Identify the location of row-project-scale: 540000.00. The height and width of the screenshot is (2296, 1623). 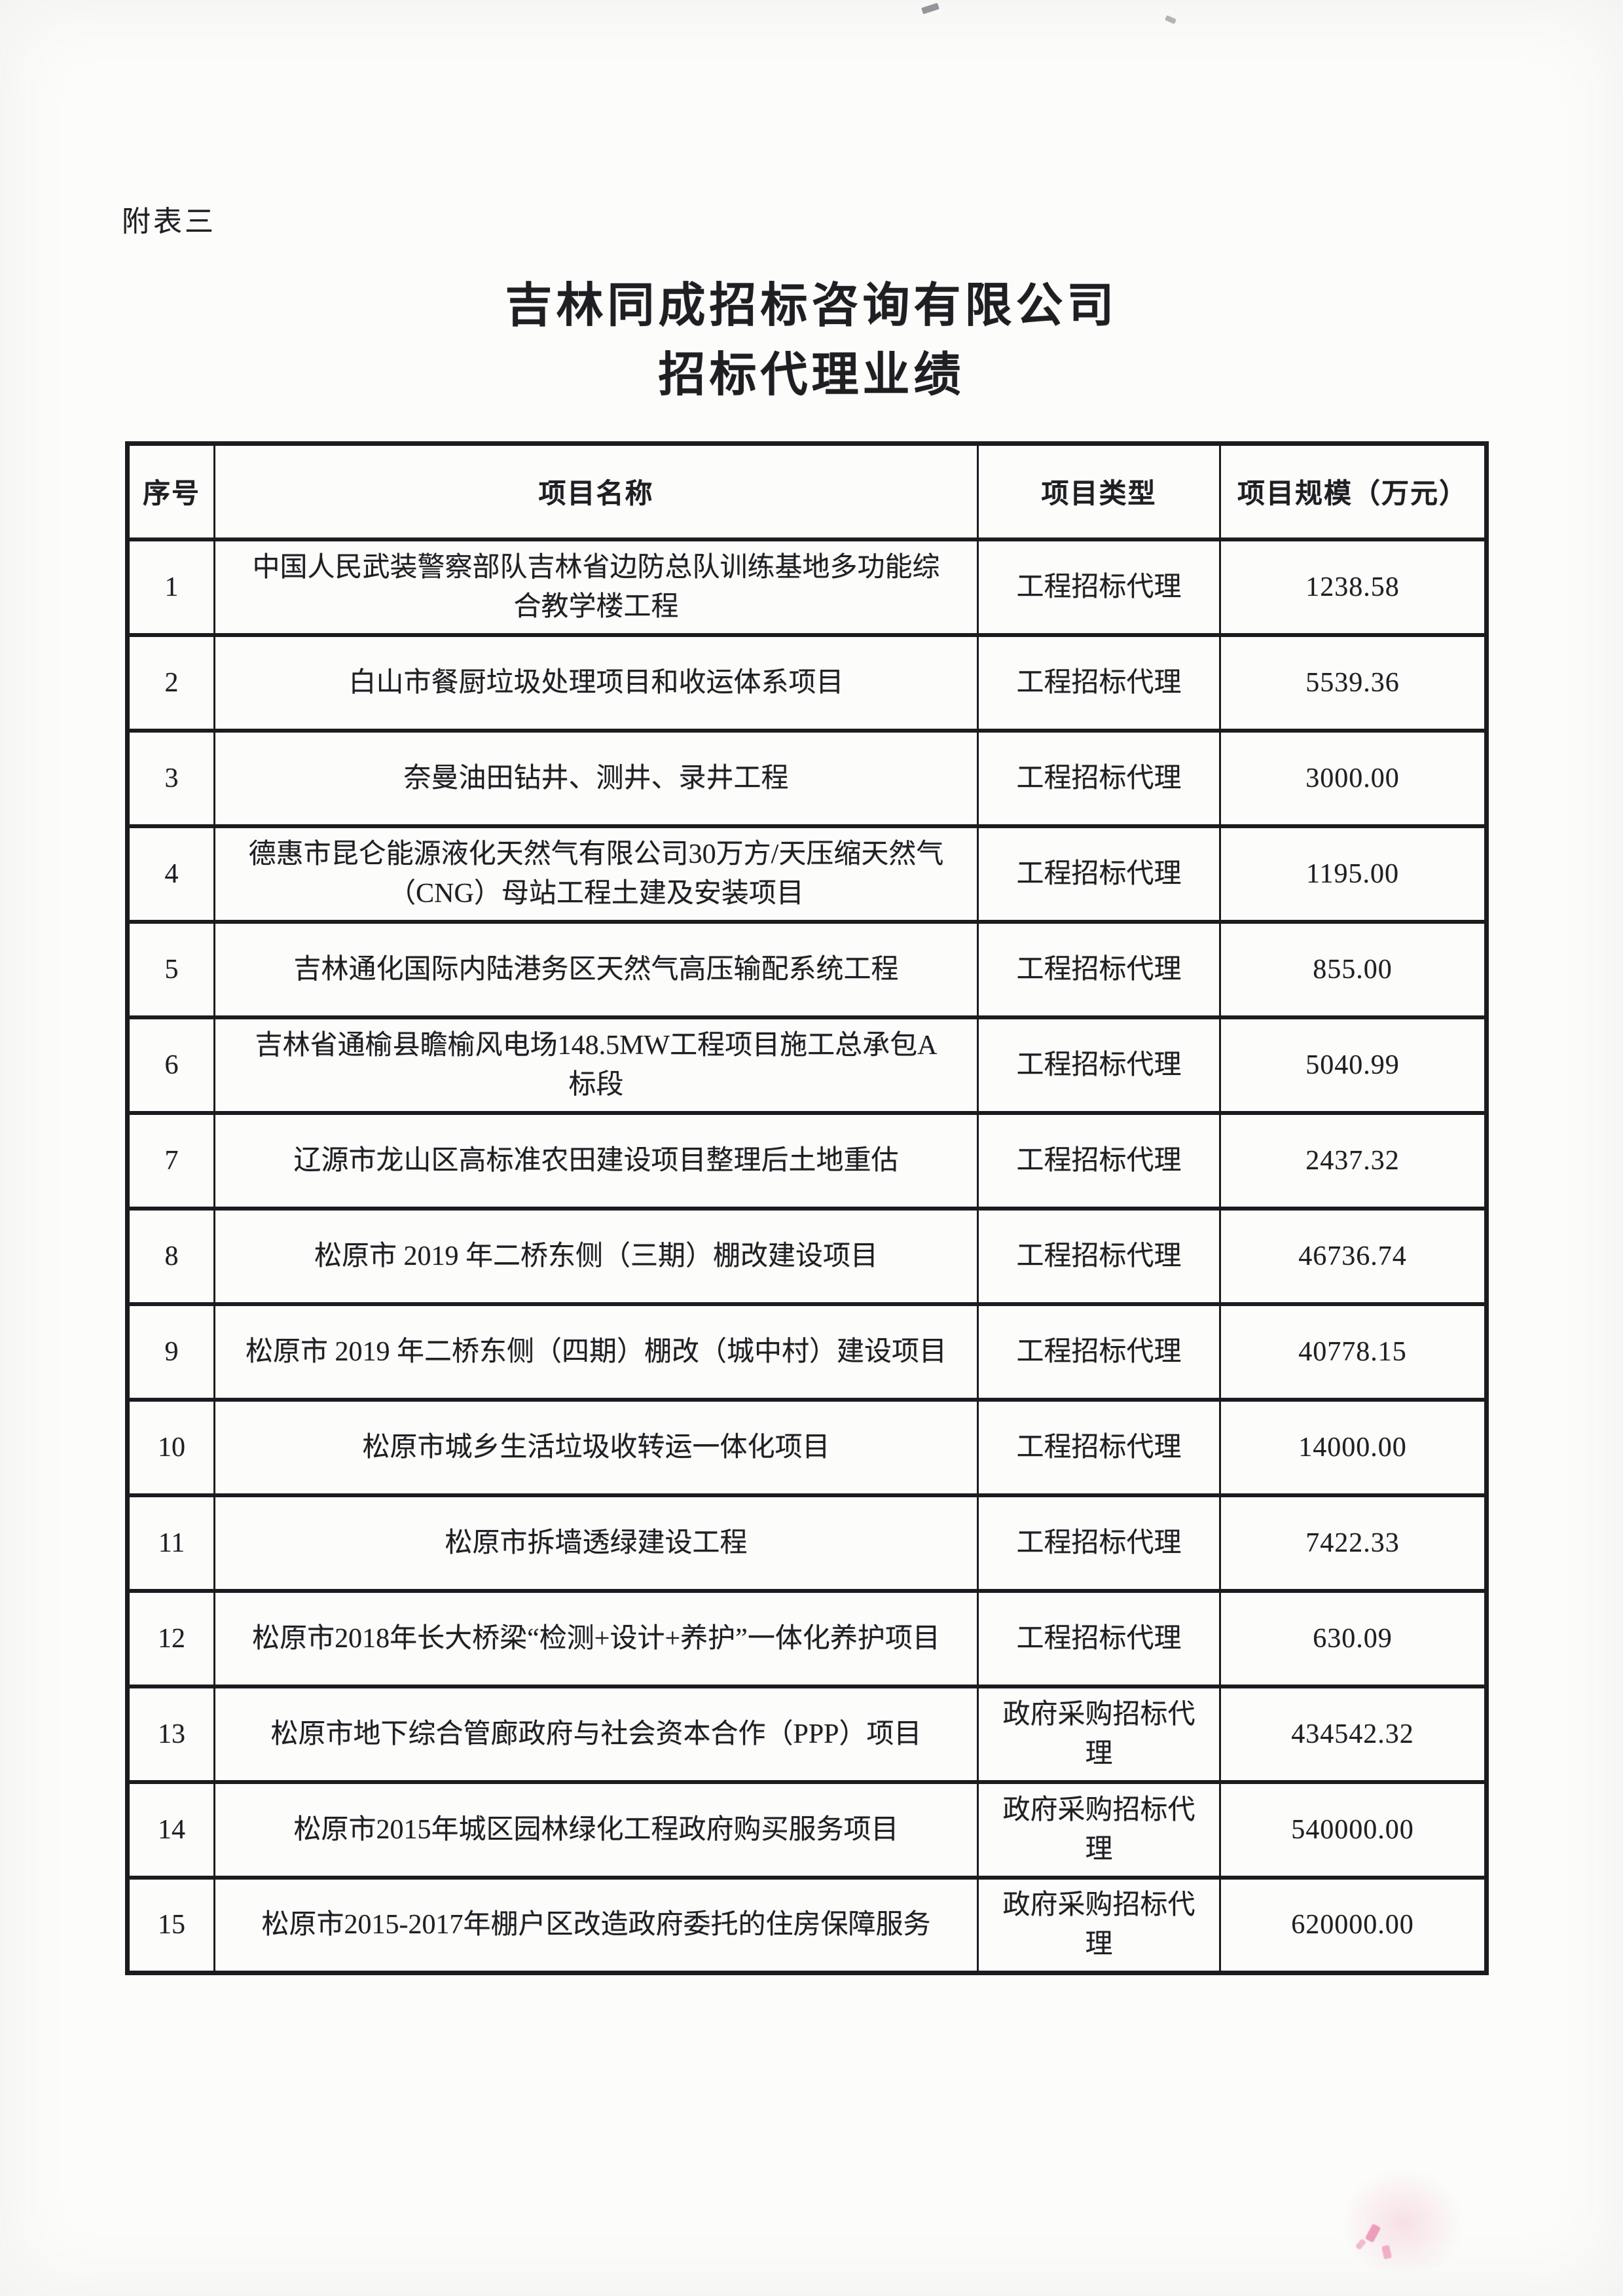
(1353, 1829).